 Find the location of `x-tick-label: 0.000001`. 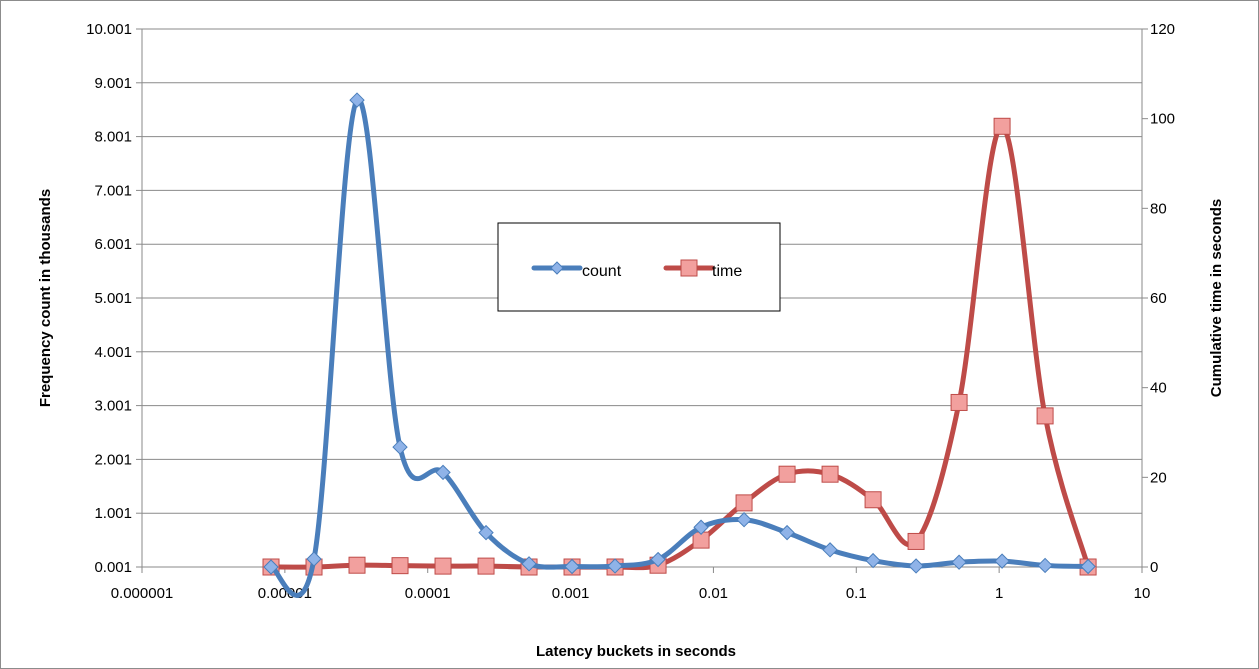

x-tick-label: 0.000001 is located at coordinates (142, 593).